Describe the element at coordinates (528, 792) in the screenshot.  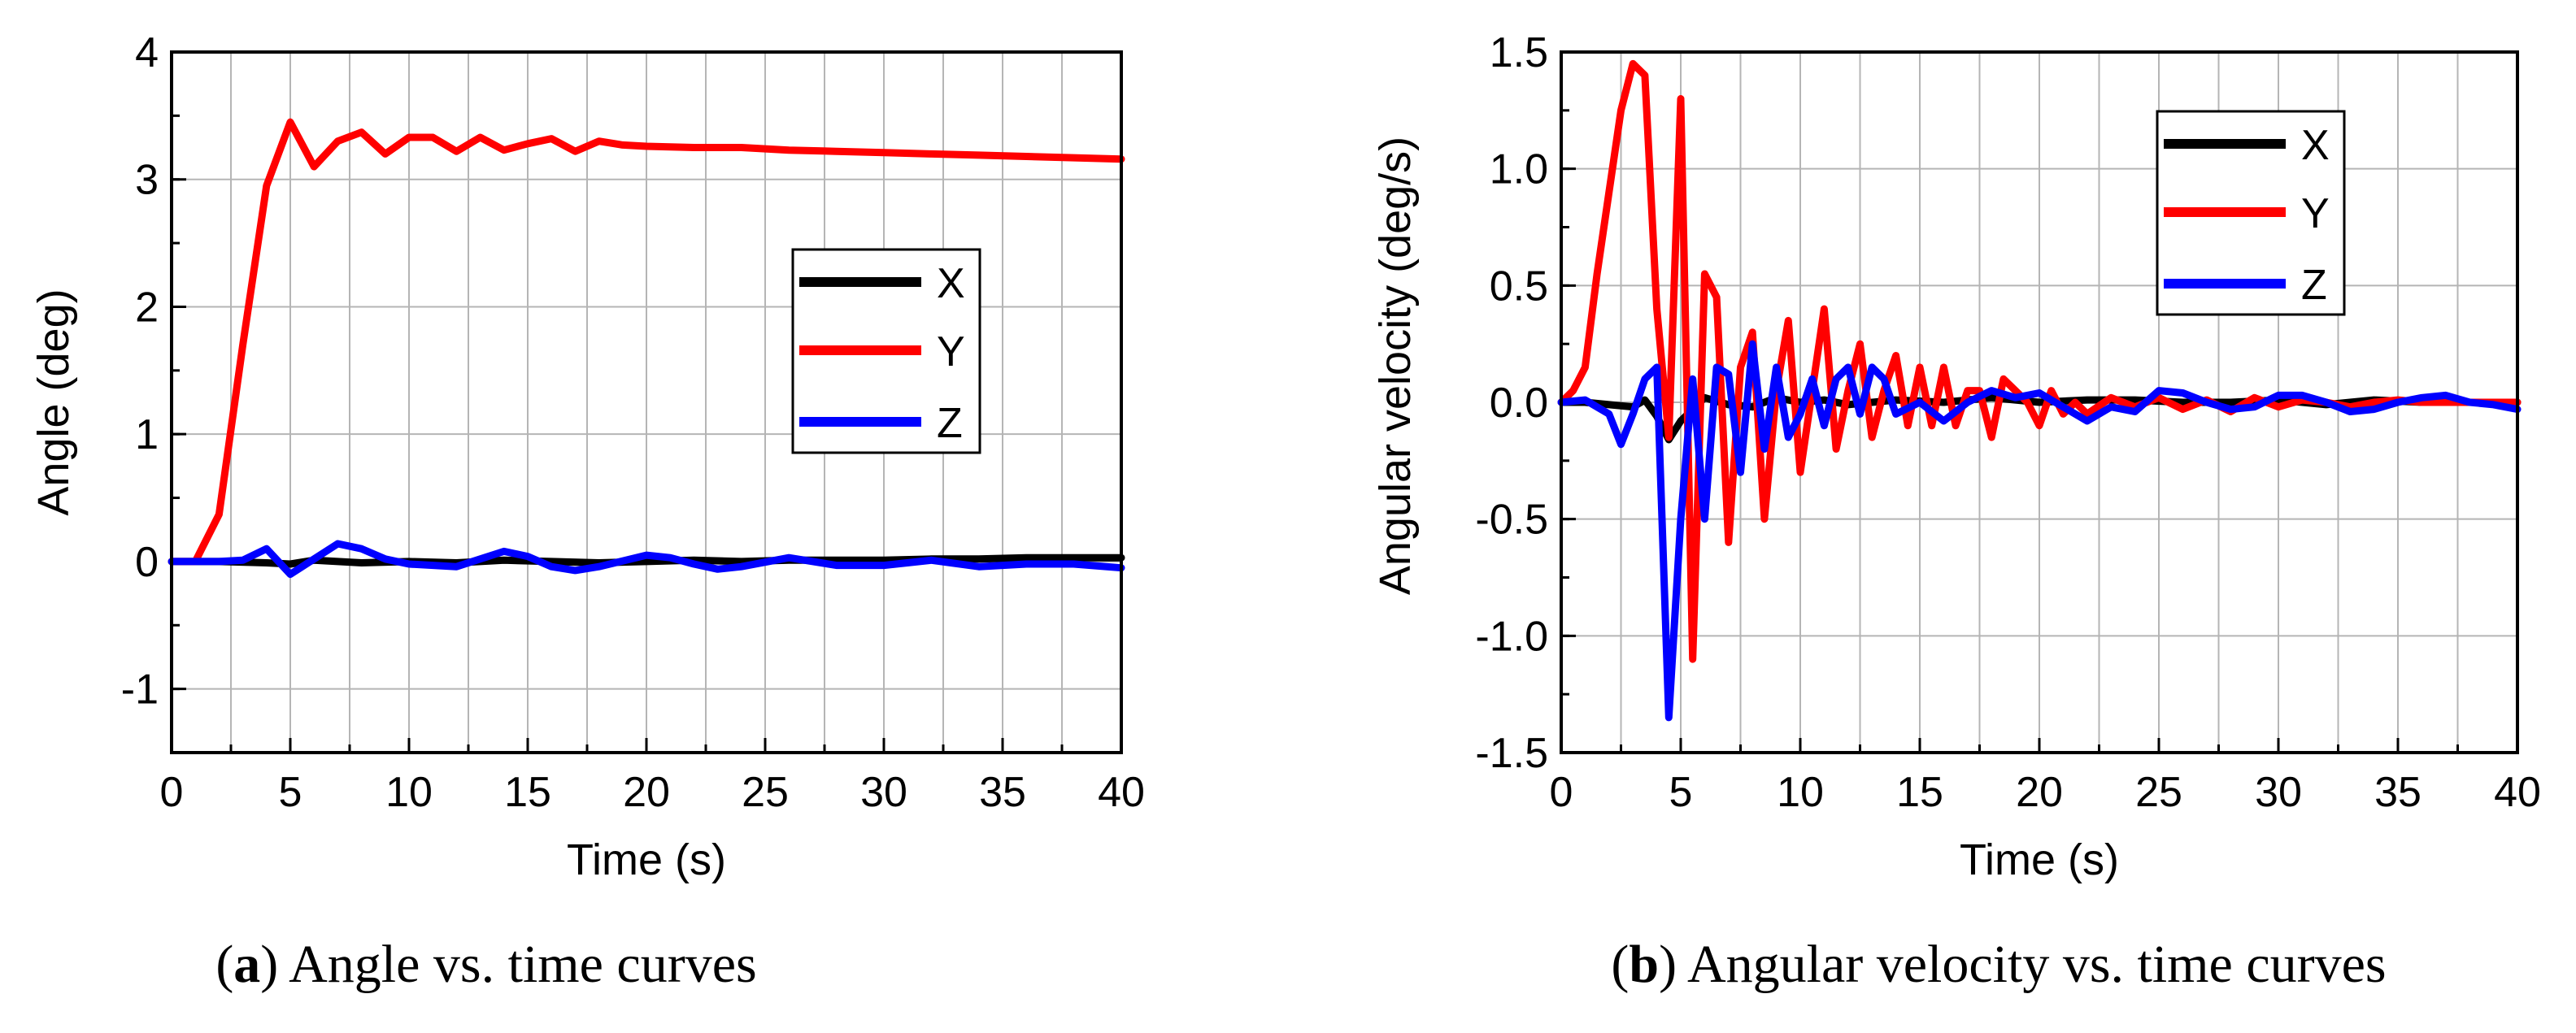
I see `panel-a-x-tick-label: 15` at that location.